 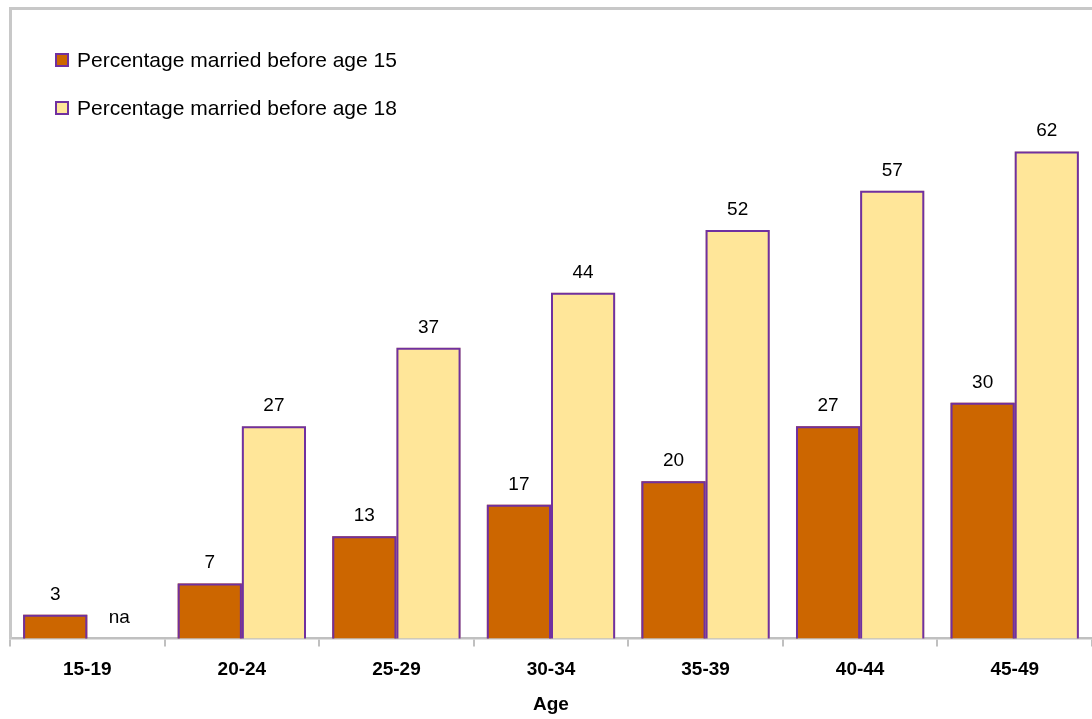 I want to click on data-label: 62, so click(x=1047, y=130).